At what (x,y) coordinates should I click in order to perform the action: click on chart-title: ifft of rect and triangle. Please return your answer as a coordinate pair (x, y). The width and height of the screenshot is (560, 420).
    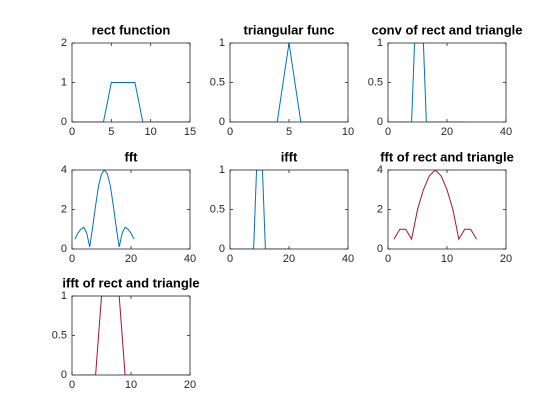
    Looking at the image, I should click on (130, 282).